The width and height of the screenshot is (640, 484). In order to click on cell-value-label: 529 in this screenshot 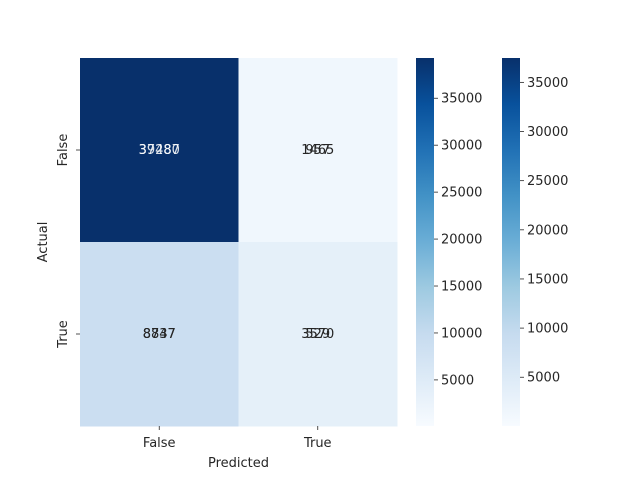, I will do `click(317, 334)`.